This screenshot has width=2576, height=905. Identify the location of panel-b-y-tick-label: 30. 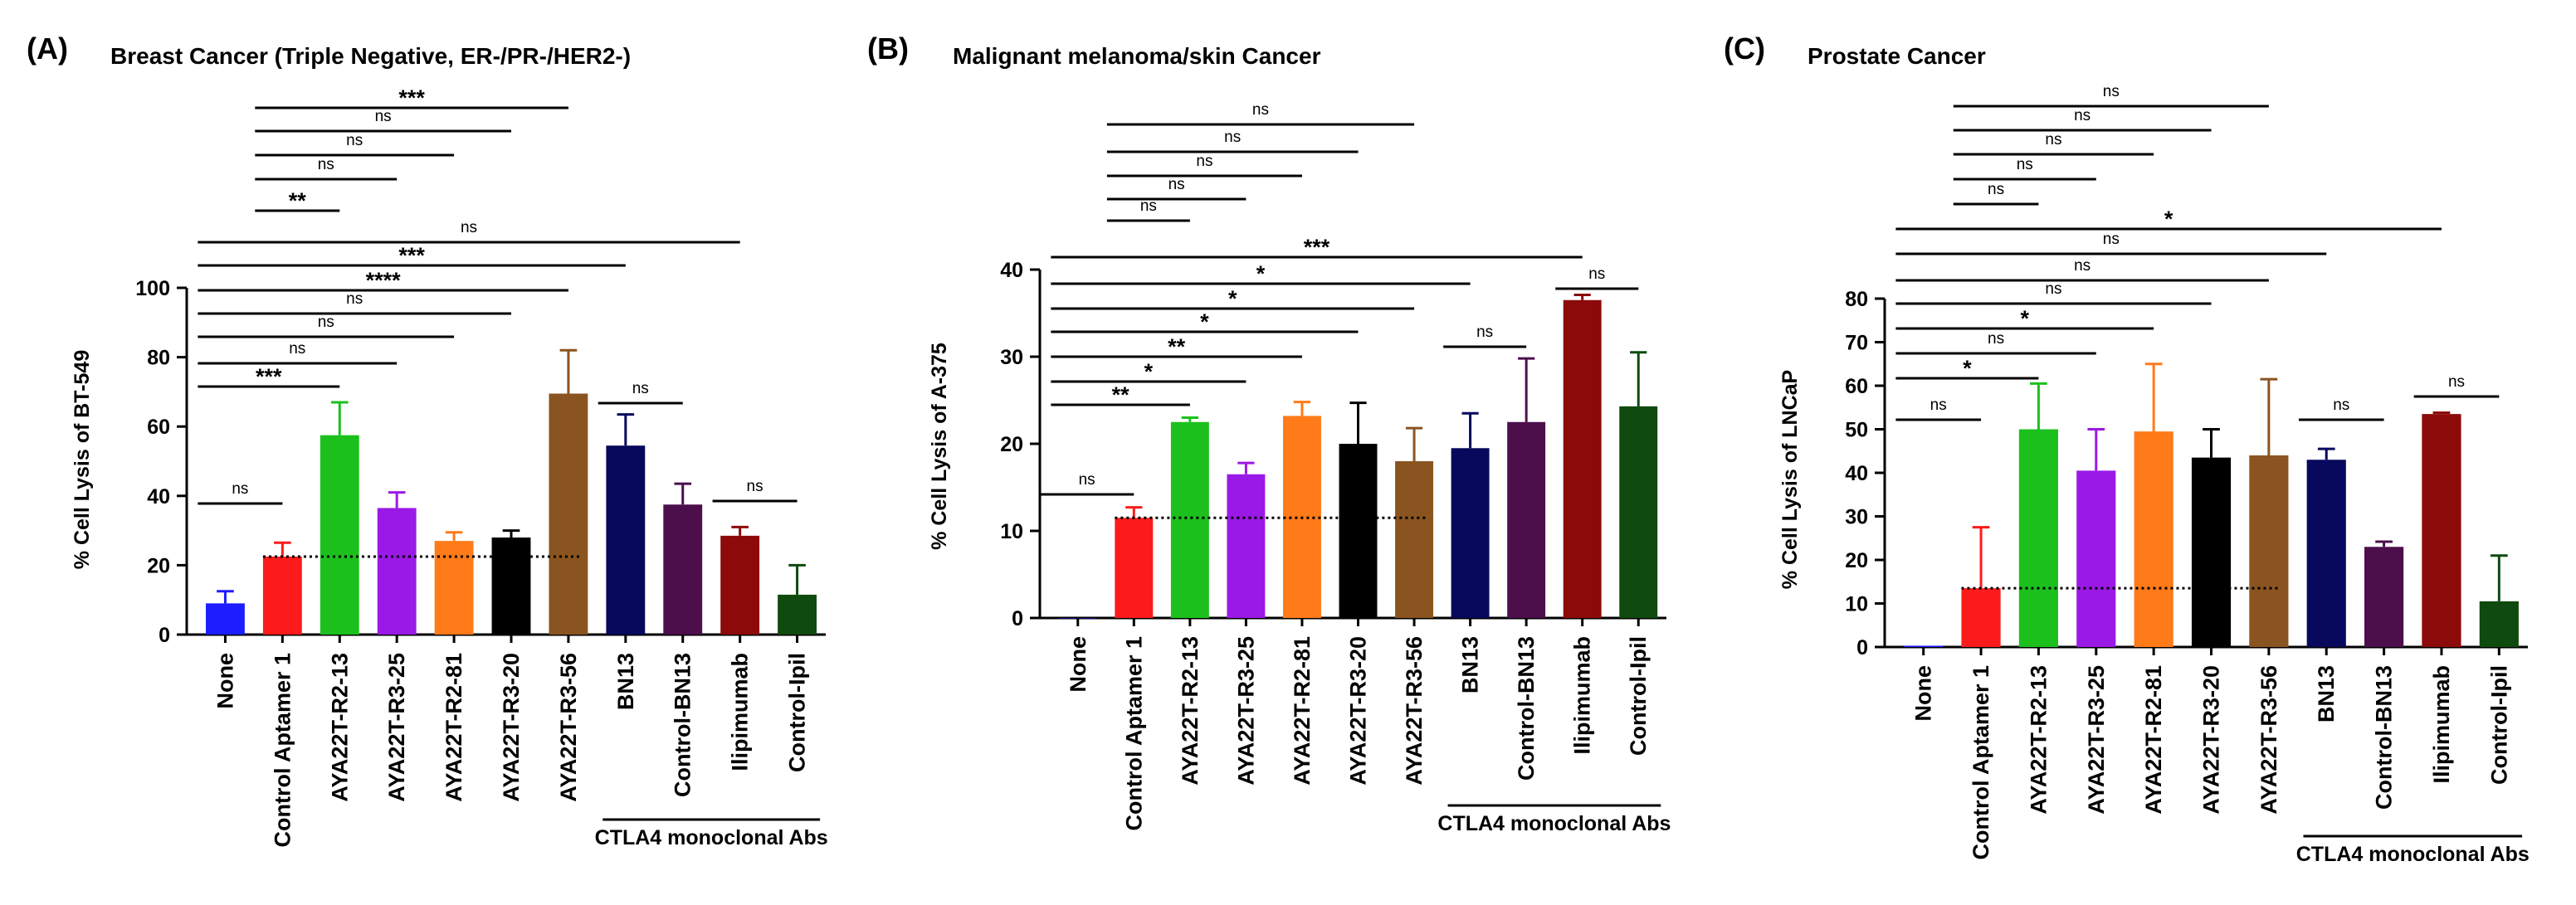
(1012, 358).